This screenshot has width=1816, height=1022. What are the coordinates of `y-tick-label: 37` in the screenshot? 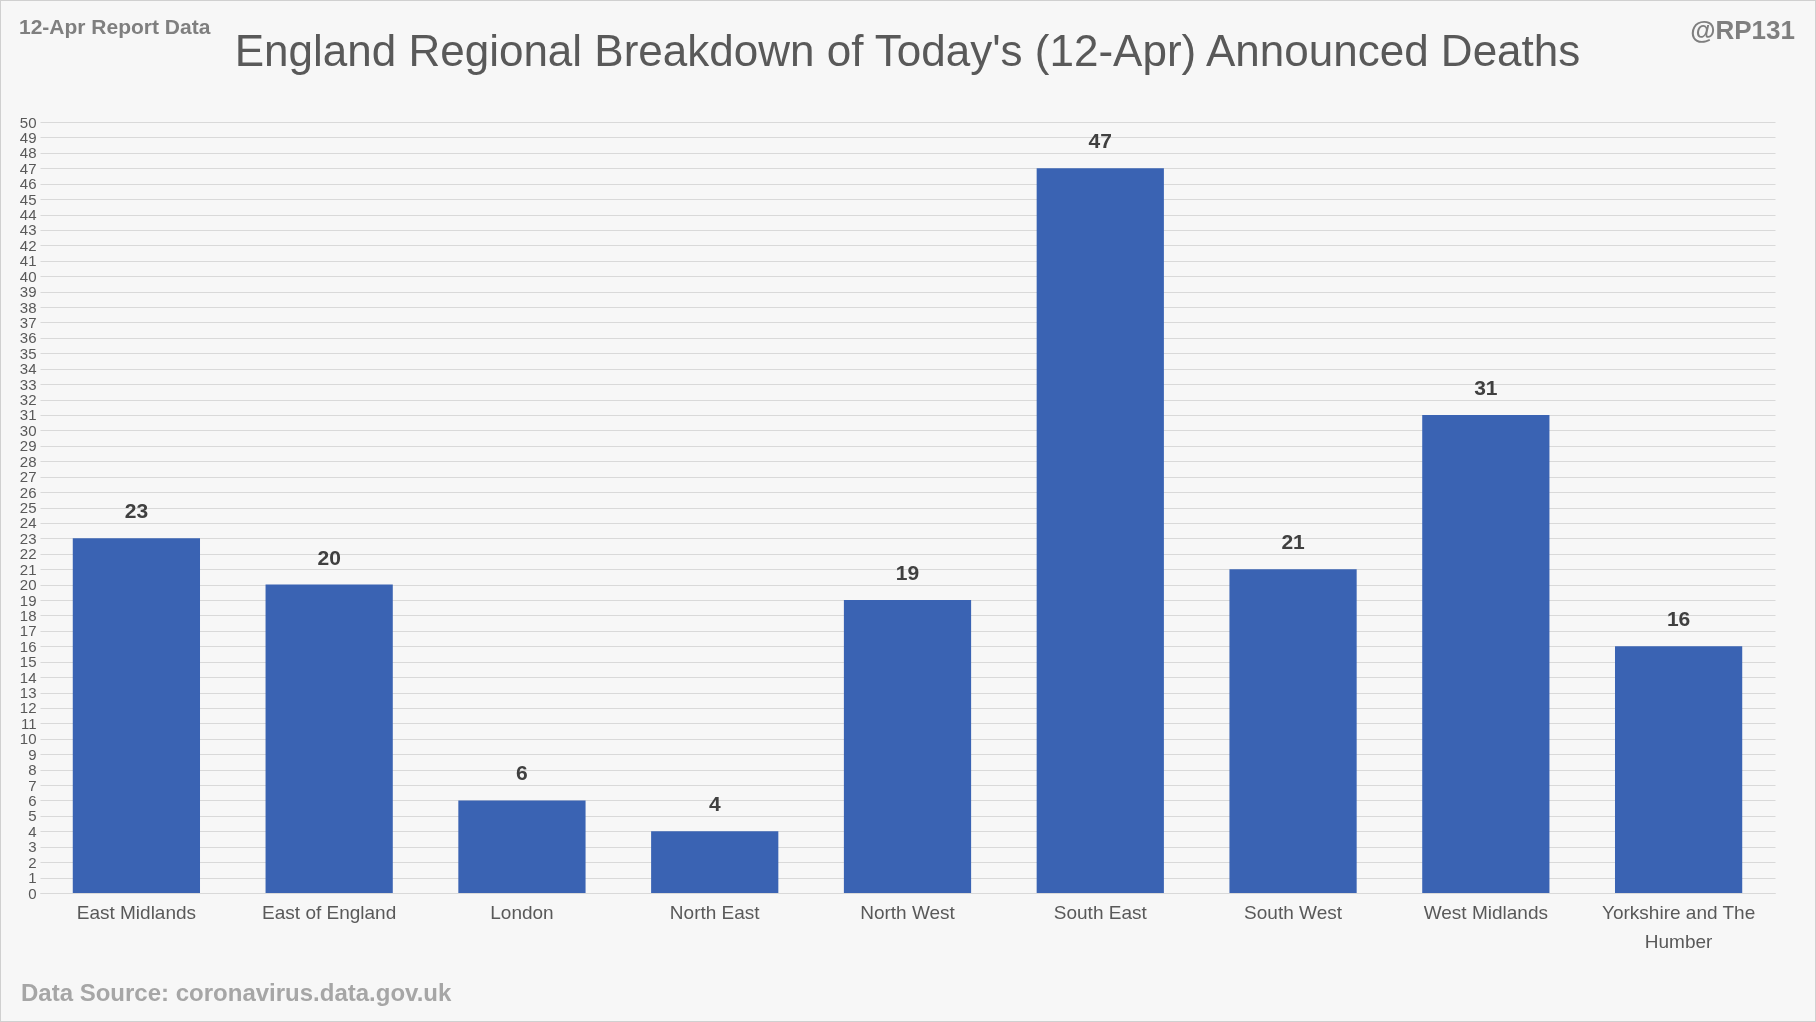 It's located at (28, 322).